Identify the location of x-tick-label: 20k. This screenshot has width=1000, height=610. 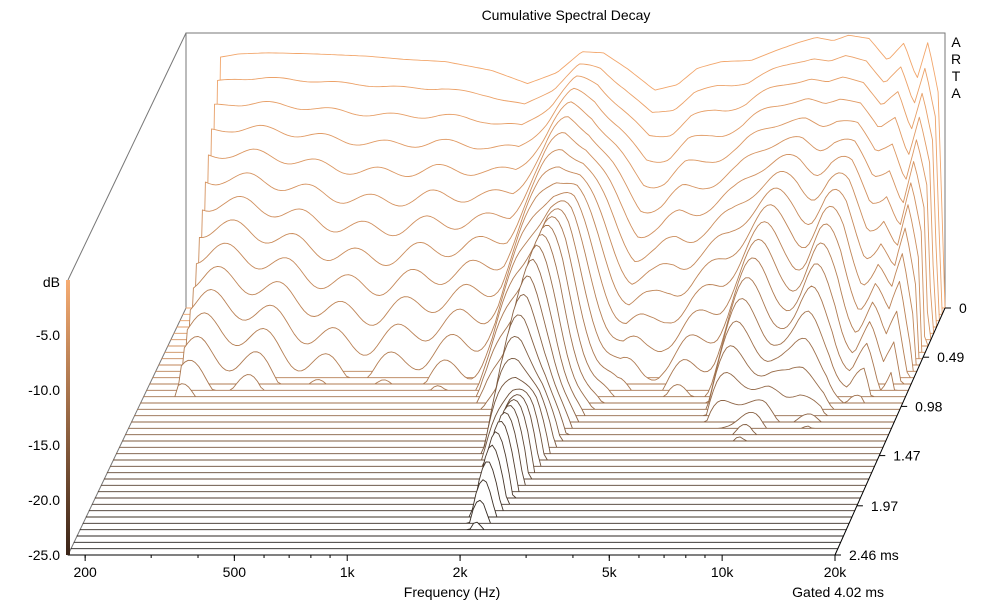
(836, 572).